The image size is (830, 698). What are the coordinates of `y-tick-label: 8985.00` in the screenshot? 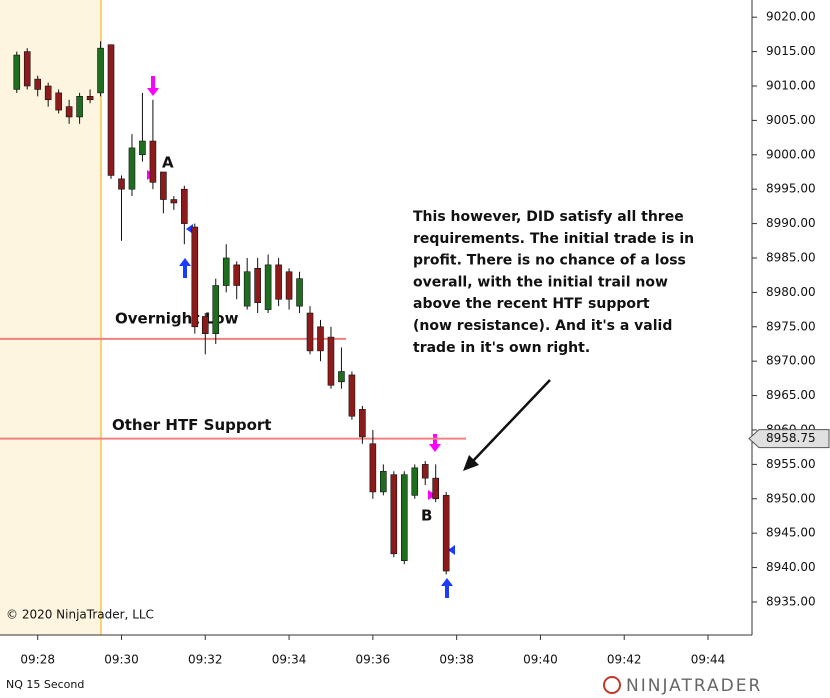 It's located at (791, 257).